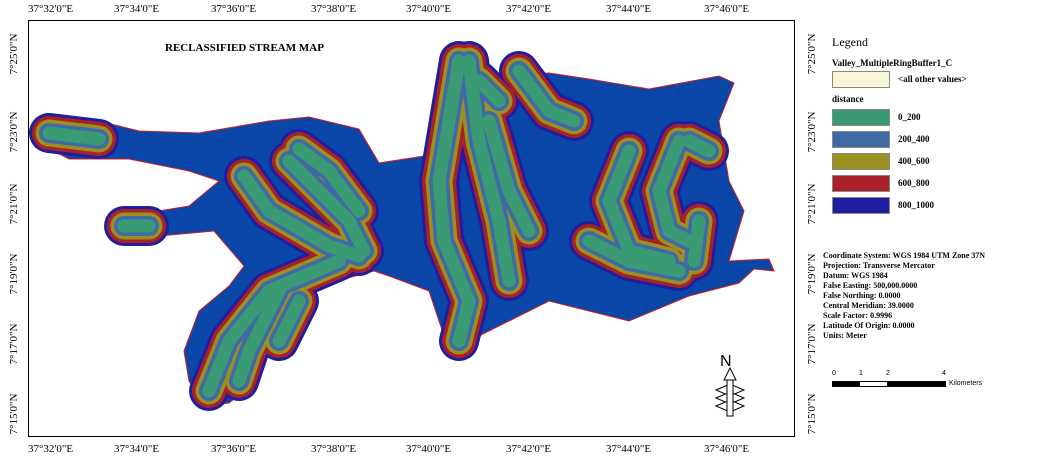 Image resolution: width=1039 pixels, height=464 pixels. I want to click on scale-tick: 0, so click(834, 373).